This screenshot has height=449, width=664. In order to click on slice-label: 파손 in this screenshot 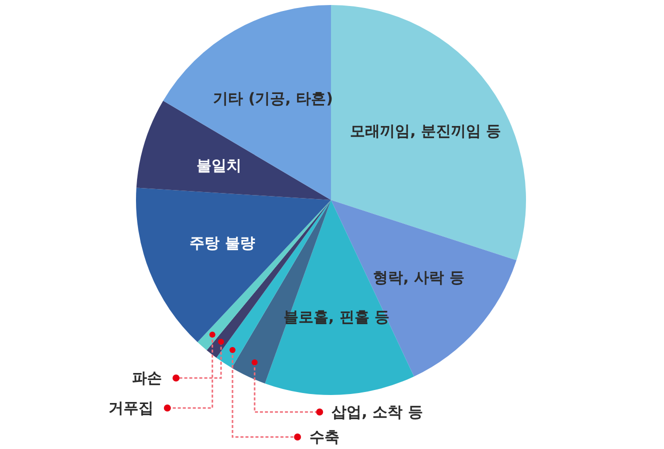, I will do `click(147, 378)`.